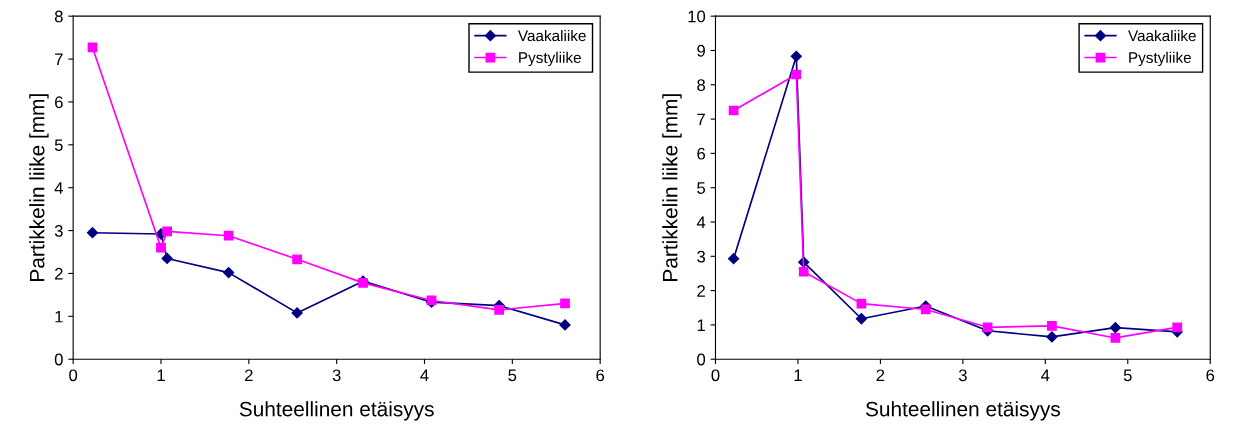 This screenshot has width=1240, height=437. Describe the element at coordinates (701, 50) in the screenshot. I see `y-tick-label: 9` at that location.